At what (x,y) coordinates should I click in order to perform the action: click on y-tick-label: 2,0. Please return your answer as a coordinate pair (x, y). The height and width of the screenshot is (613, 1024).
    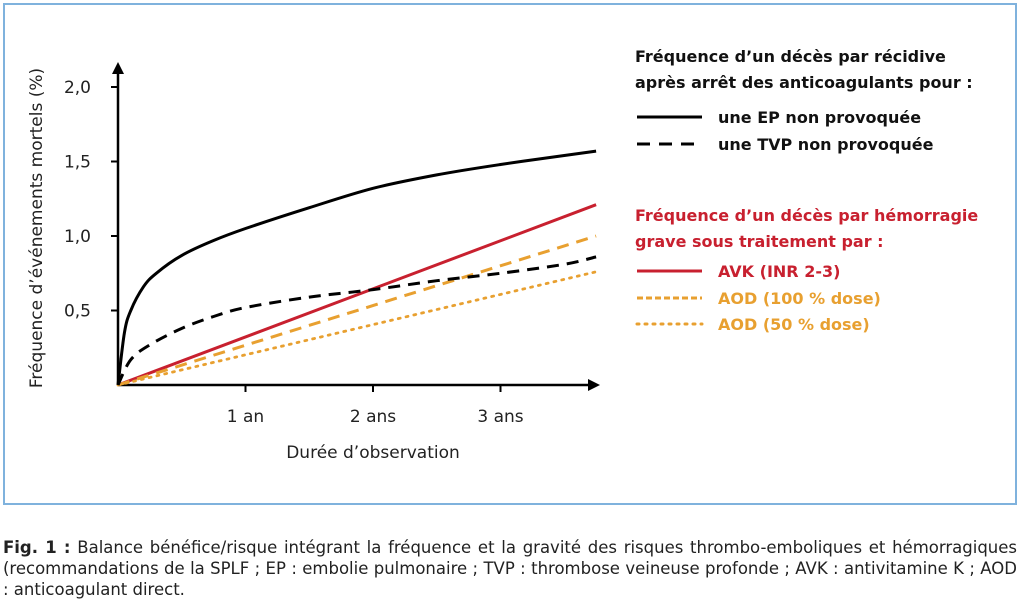
    Looking at the image, I should click on (77, 88).